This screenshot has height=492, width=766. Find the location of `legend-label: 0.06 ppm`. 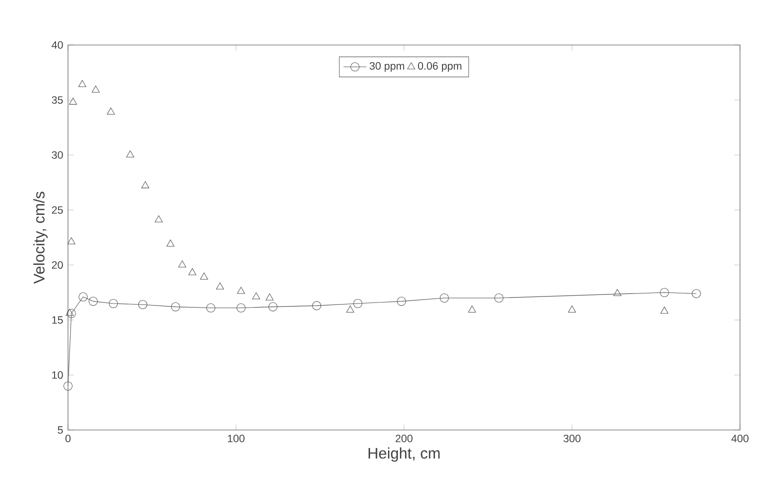

legend-label: 0.06 ppm is located at coordinates (440, 67).